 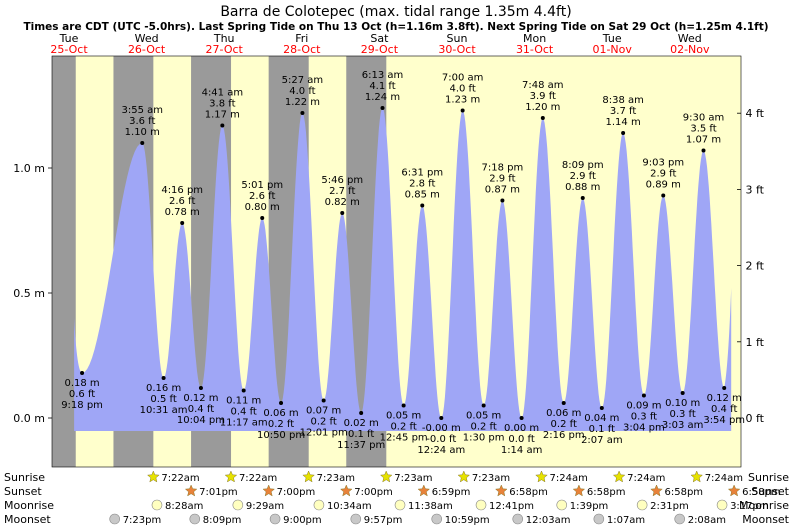 I want to click on day-weekday: Fri, so click(x=301, y=38).